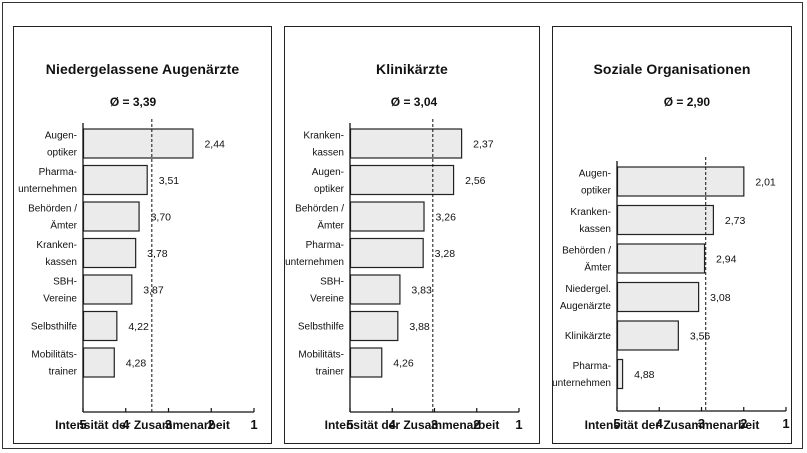 This screenshot has height=453, width=807. Describe the element at coordinates (735, 221) in the screenshot. I see `value-label: 2,73` at that location.